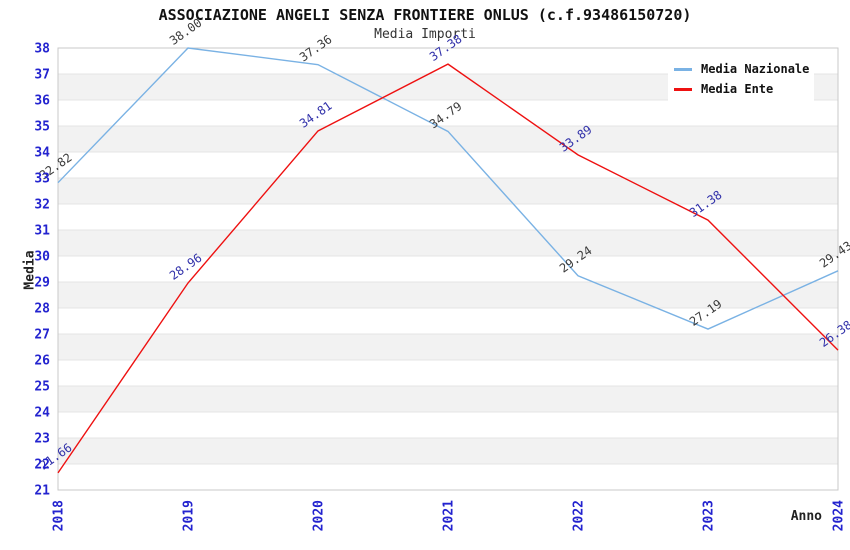 Image resolution: width=850 pixels, height=550 pixels. What do you see at coordinates (42, 179) in the screenshot?
I see `y-tick-label: 33` at bounding box center [42, 179].